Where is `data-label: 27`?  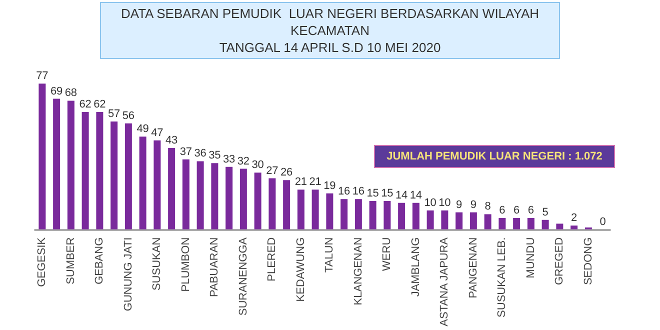
data-label: 27 is located at coordinates (272, 170).